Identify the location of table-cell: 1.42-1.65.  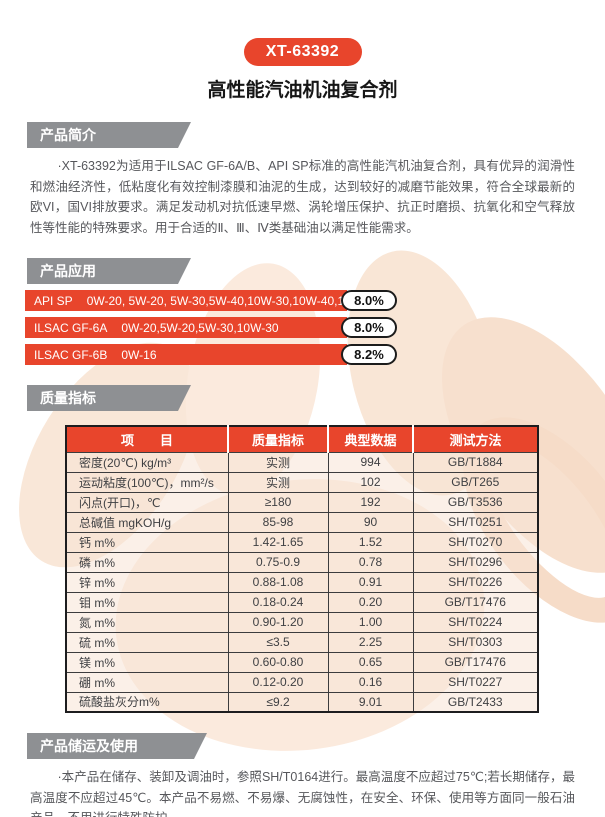
(277, 541).